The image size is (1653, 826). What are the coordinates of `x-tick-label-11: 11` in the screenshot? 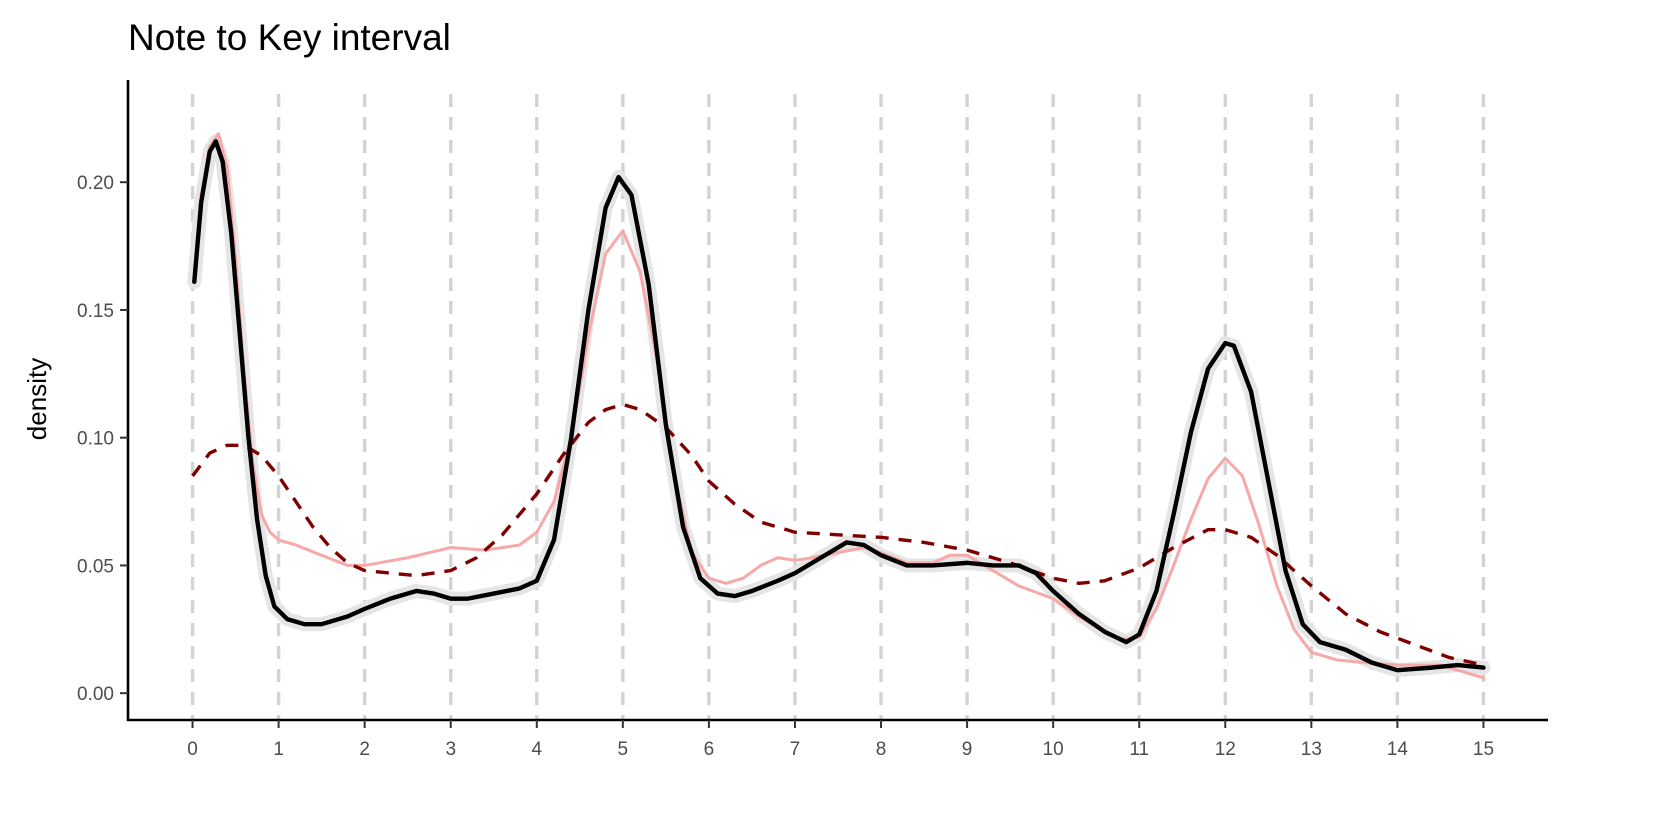 It's located at (1139, 749).